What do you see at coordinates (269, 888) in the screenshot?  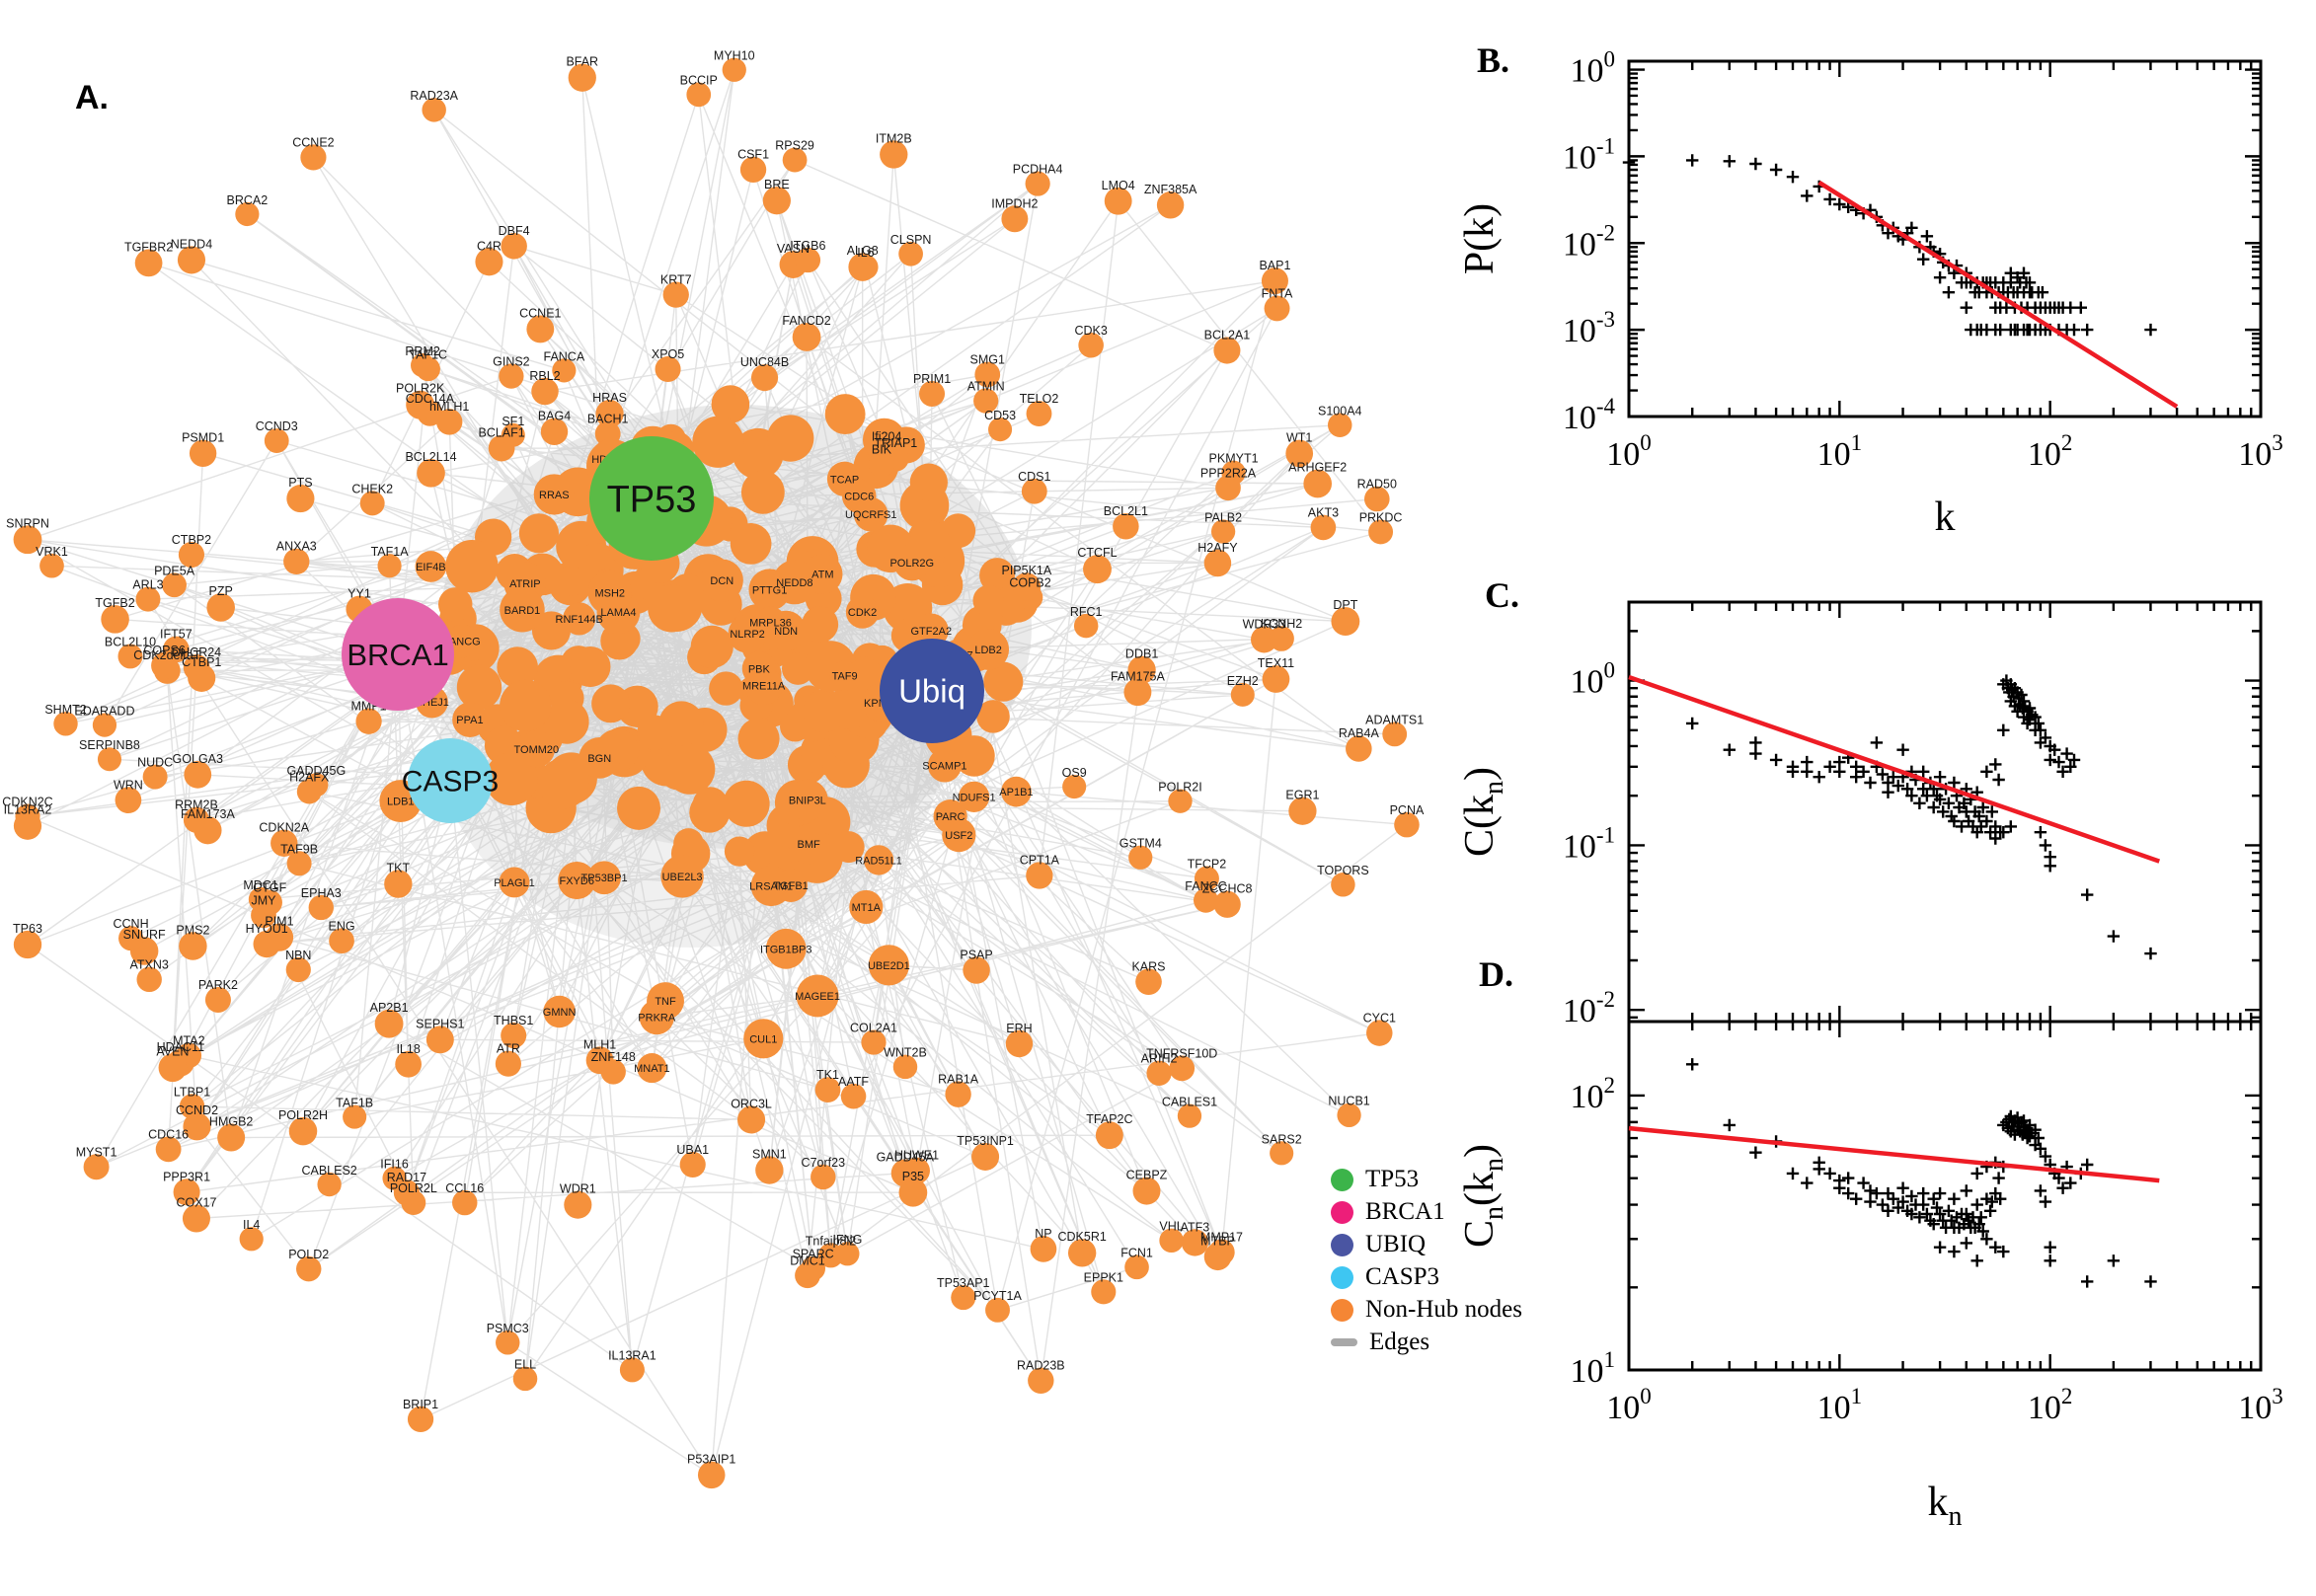 I see `gene-label: CTGF` at bounding box center [269, 888].